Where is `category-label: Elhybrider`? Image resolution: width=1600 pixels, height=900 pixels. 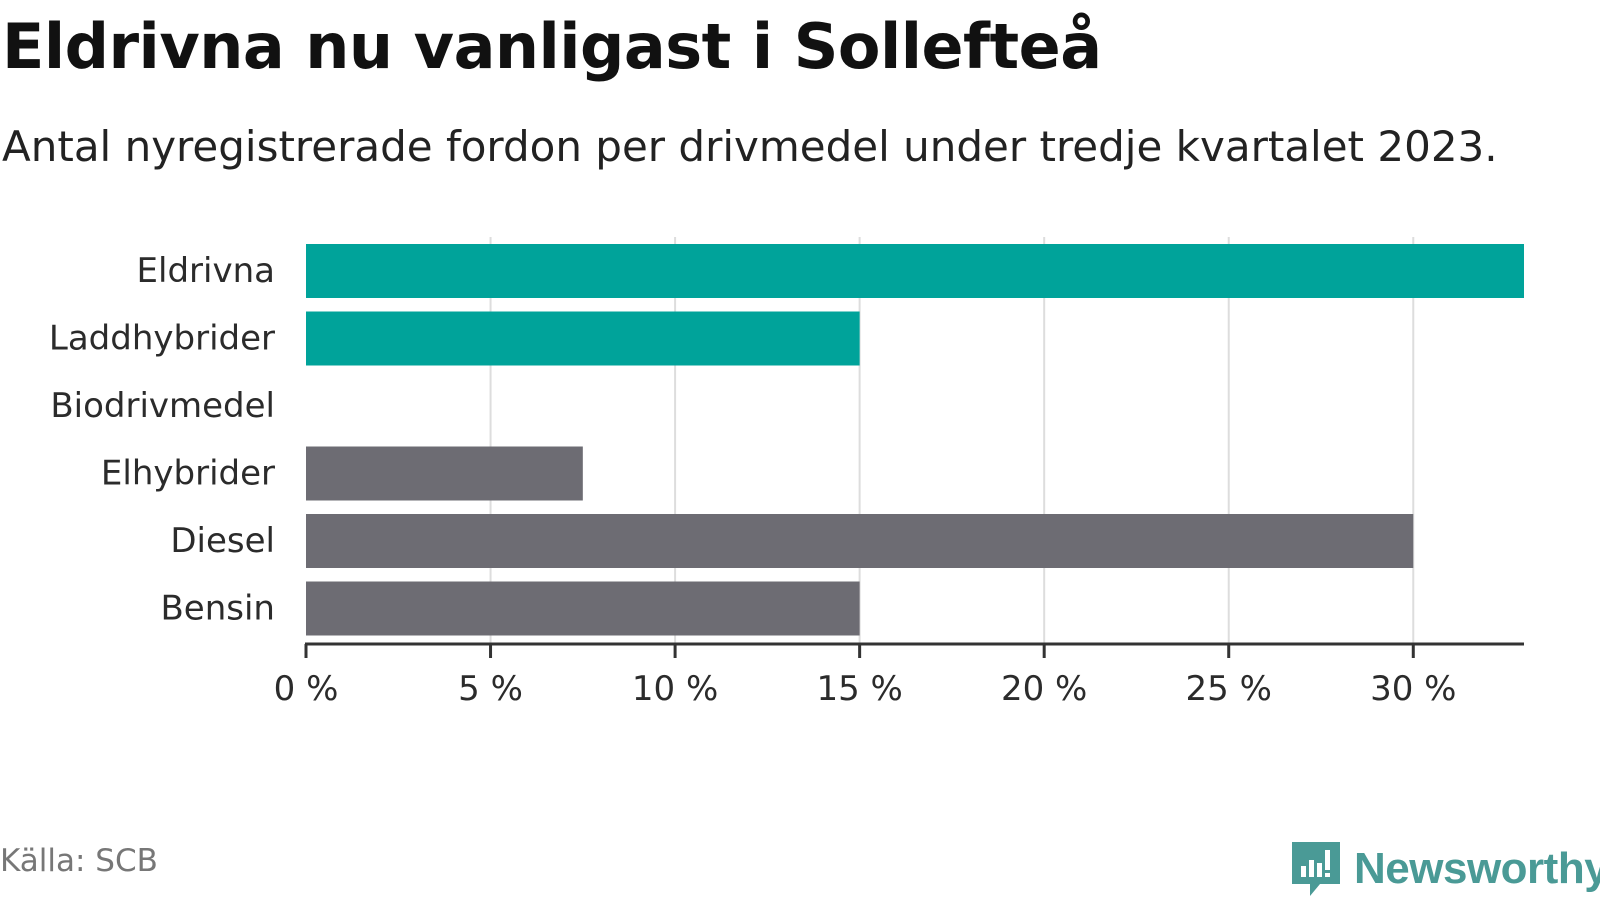
category-label: Elhybrider is located at coordinates (188, 474).